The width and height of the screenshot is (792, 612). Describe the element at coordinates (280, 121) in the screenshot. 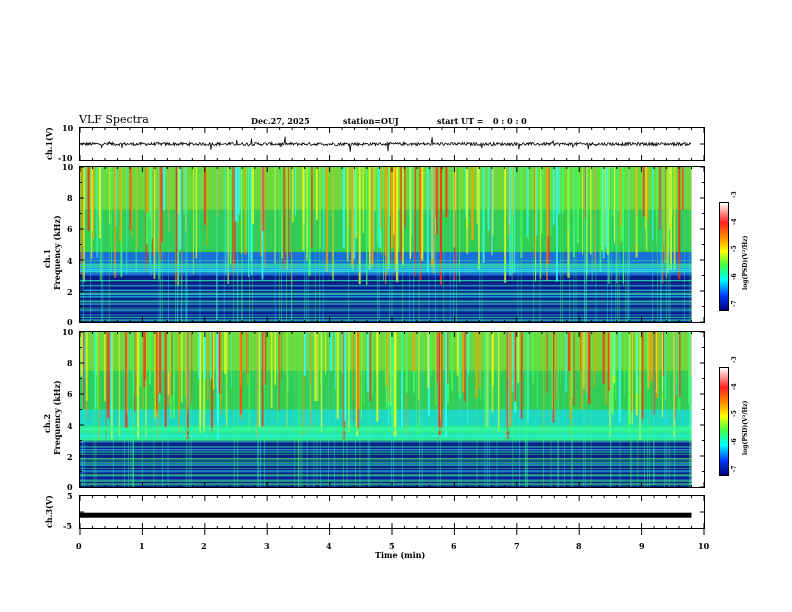

I see `date-label: Dec.27, 2025` at that location.